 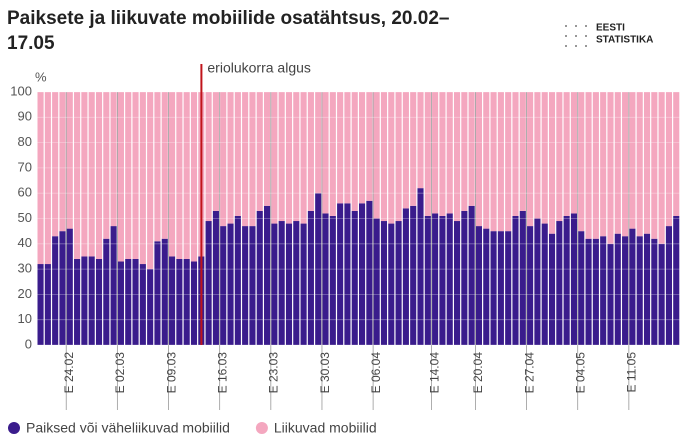 What do you see at coordinates (25, 217) in the screenshot?
I see `y-tick-label: 50` at bounding box center [25, 217].